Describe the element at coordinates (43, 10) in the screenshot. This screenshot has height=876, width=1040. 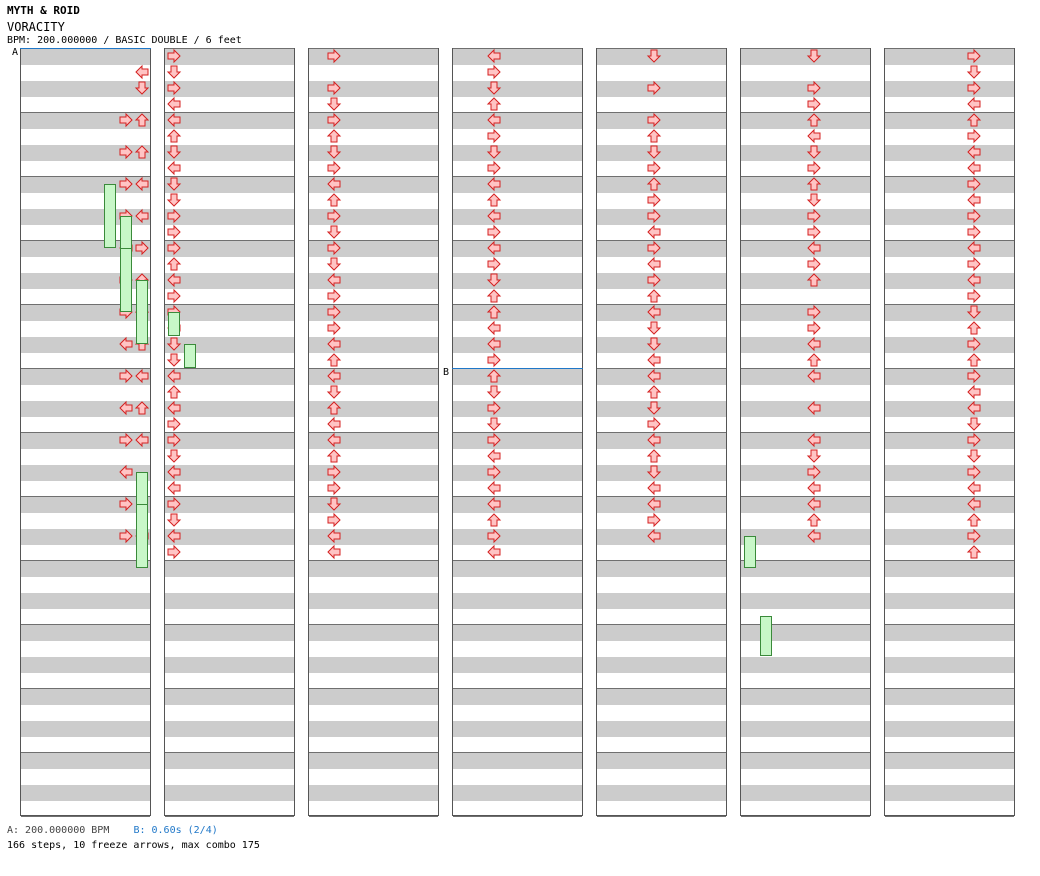
I see `song-artist: MYTH & ROID` at that location.